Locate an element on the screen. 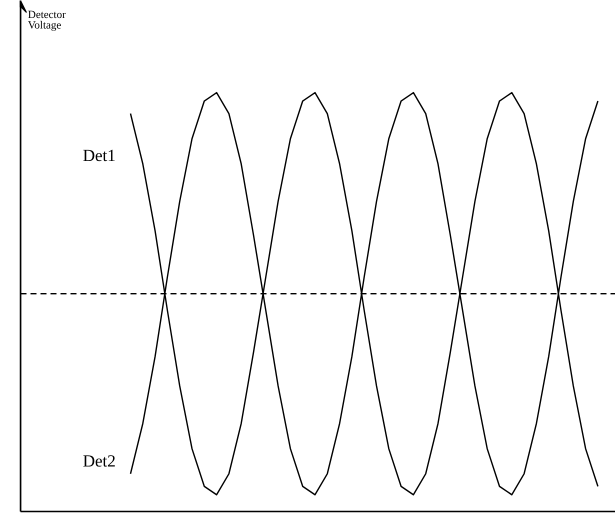 The height and width of the screenshot is (517, 615). series-label: Det1 is located at coordinates (99, 155).